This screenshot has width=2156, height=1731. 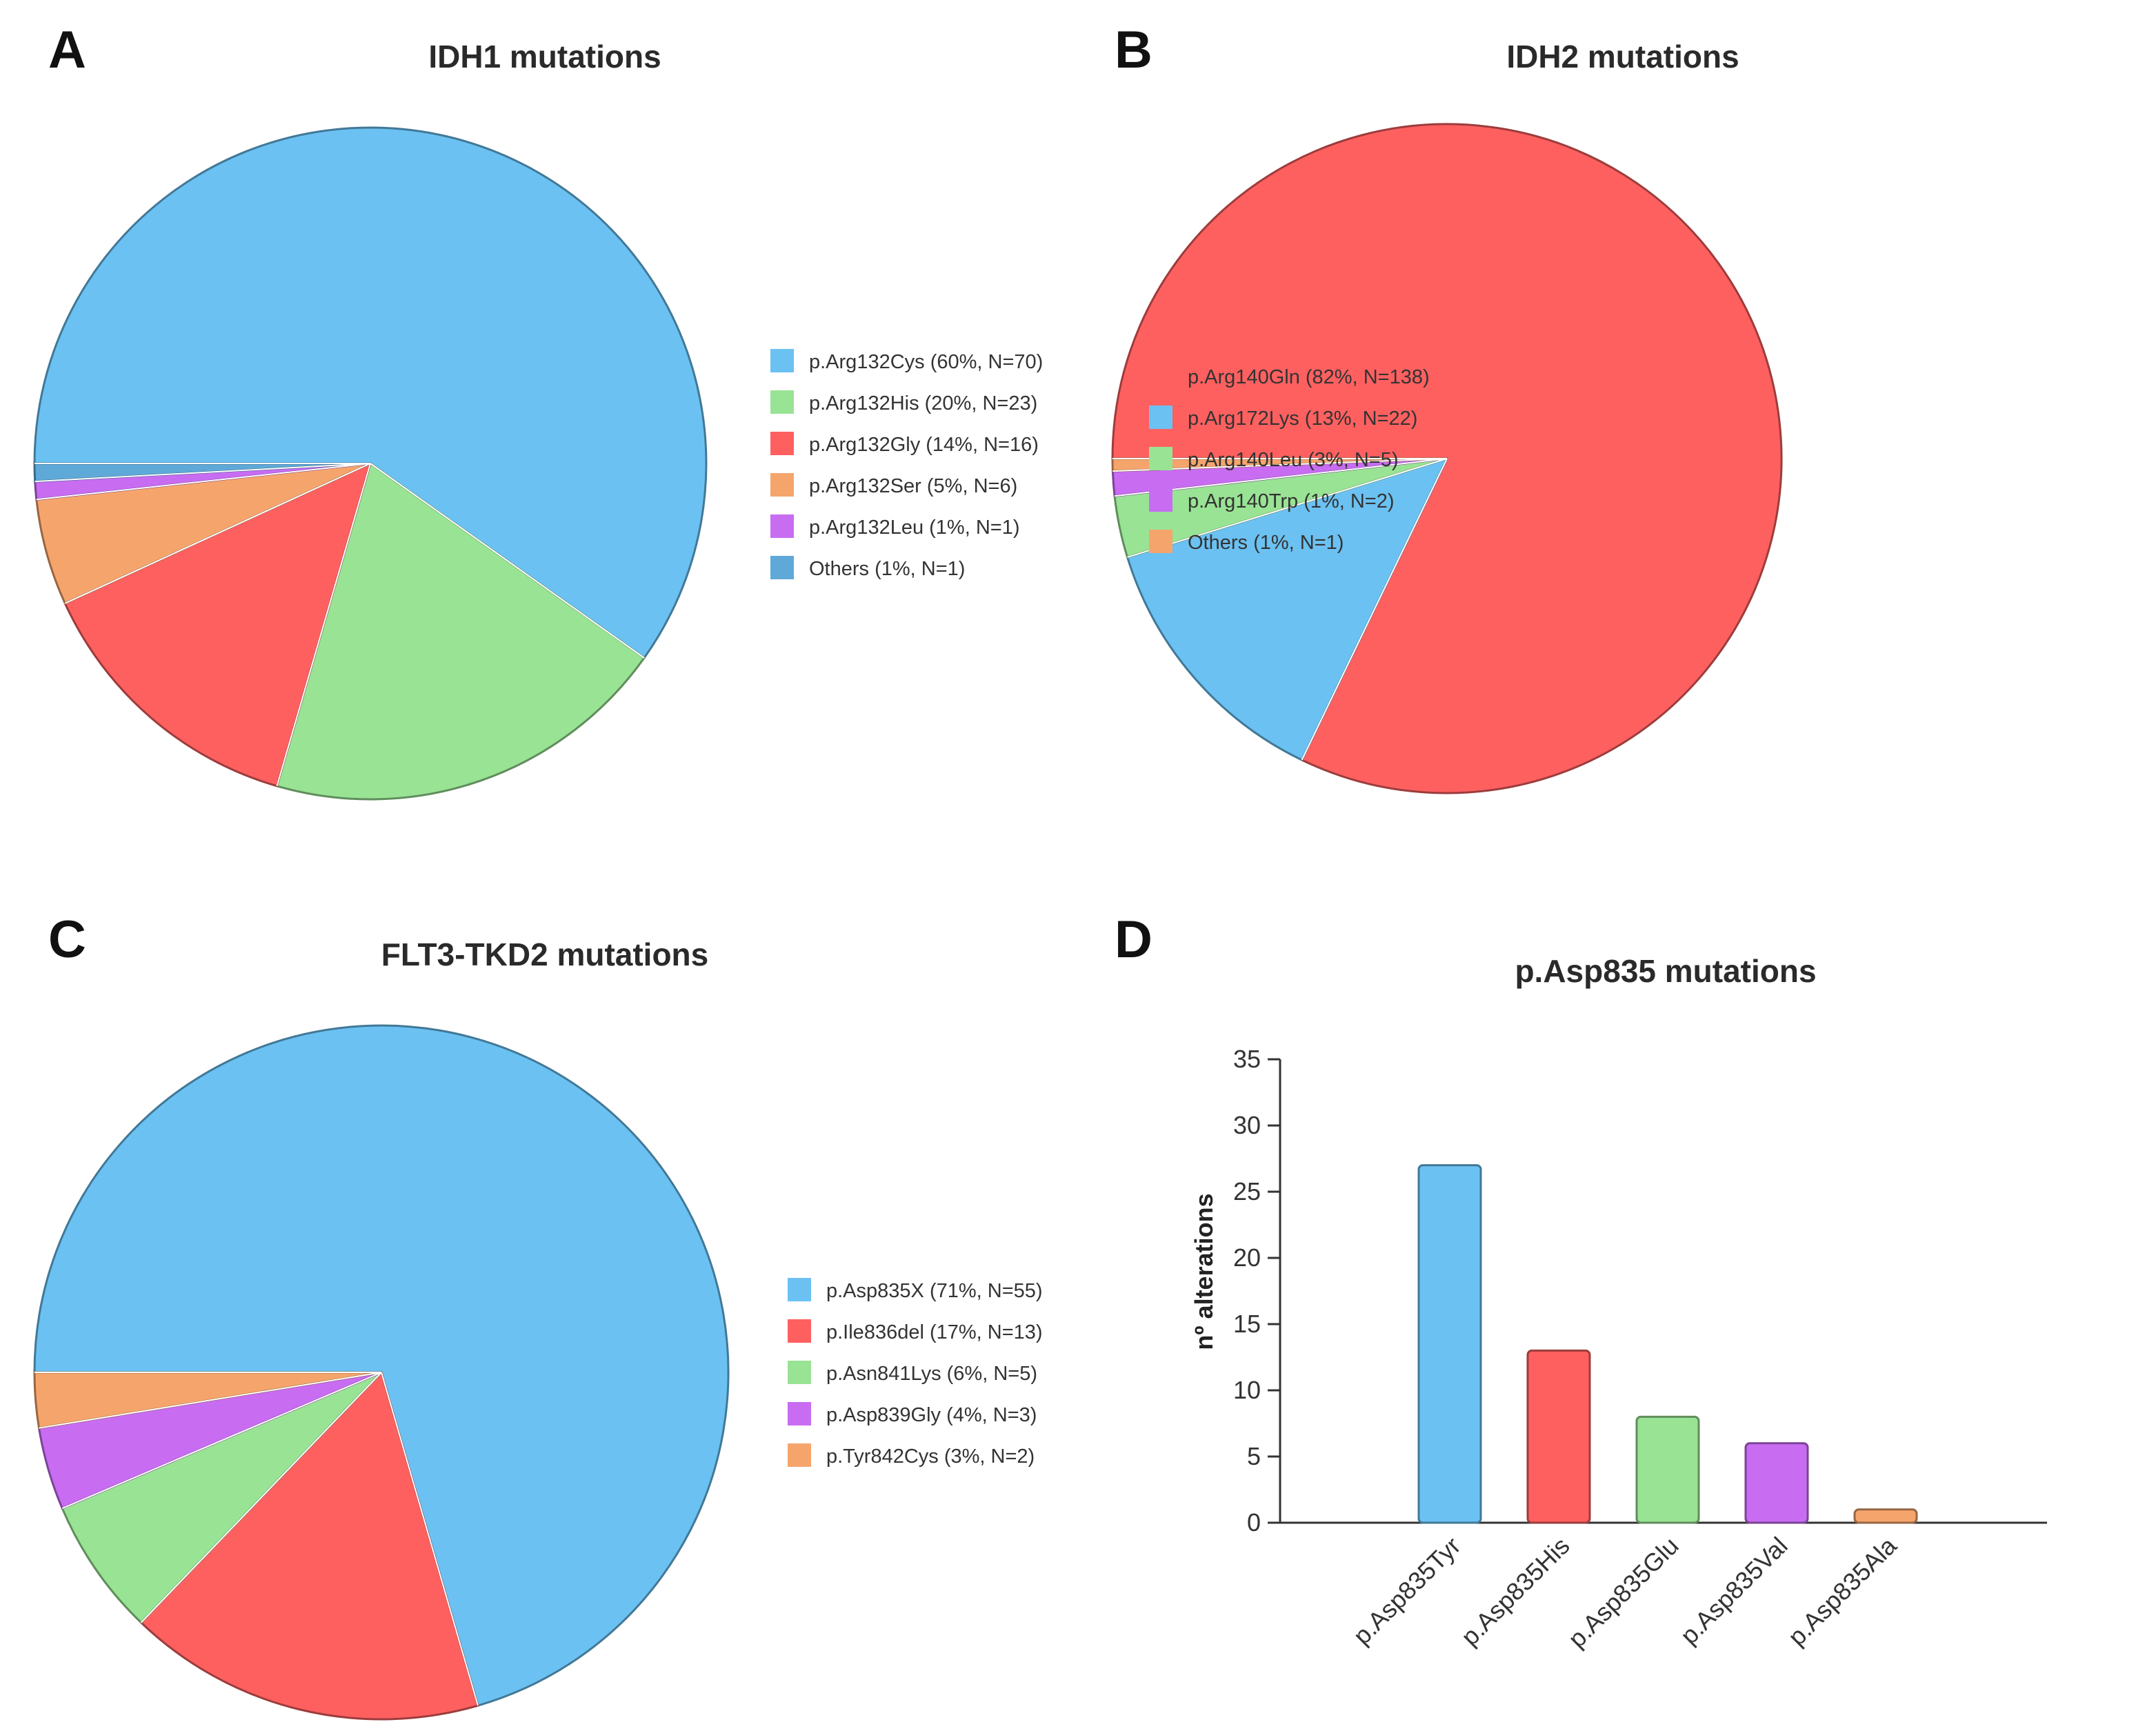 What do you see at coordinates (1302, 419) in the screenshot?
I see `legend-label: p.Arg172Lys (13%, N=22)` at bounding box center [1302, 419].